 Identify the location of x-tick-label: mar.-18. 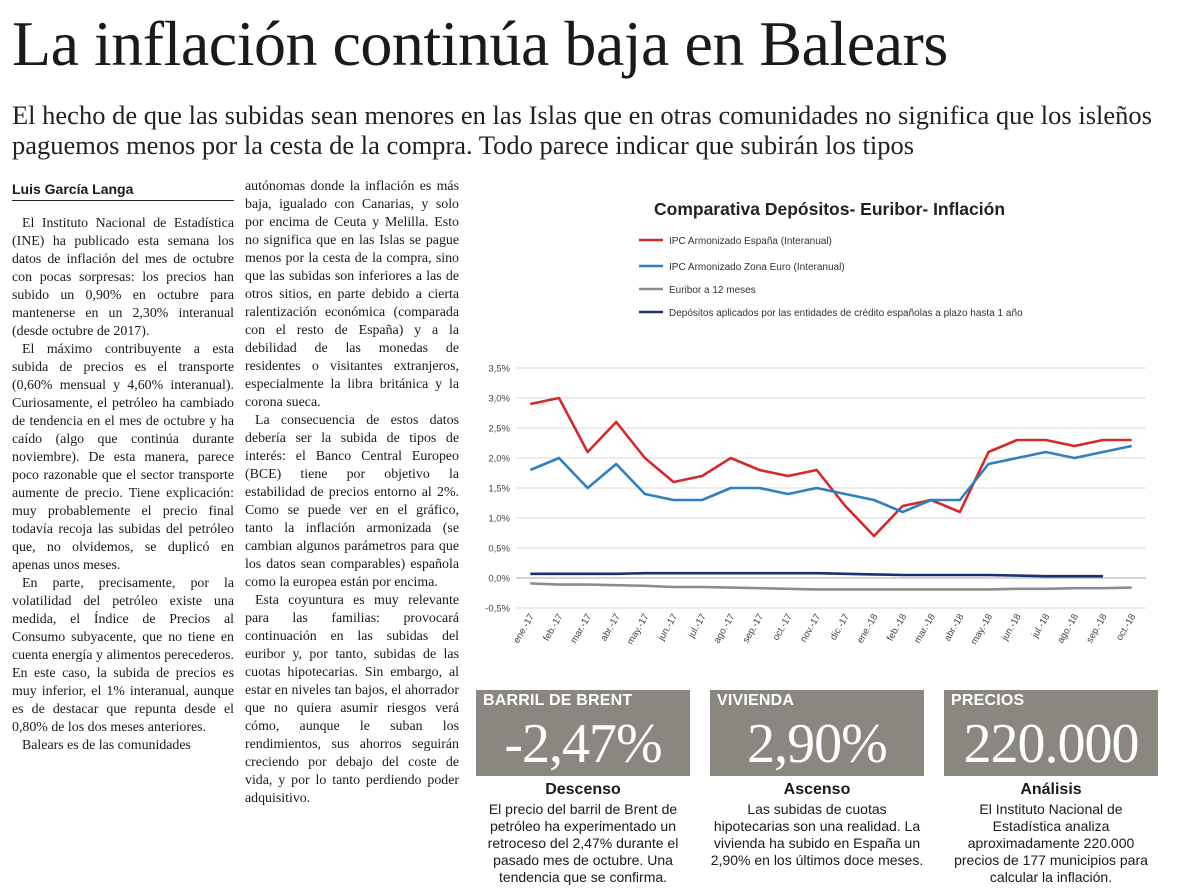
(925, 628).